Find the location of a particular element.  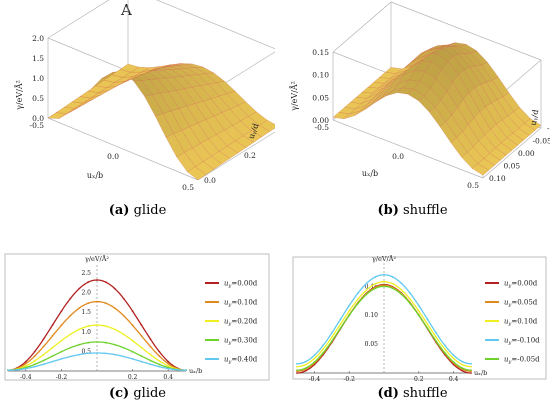

y-tick-label: -0.10 is located at coordinates (548, 128).